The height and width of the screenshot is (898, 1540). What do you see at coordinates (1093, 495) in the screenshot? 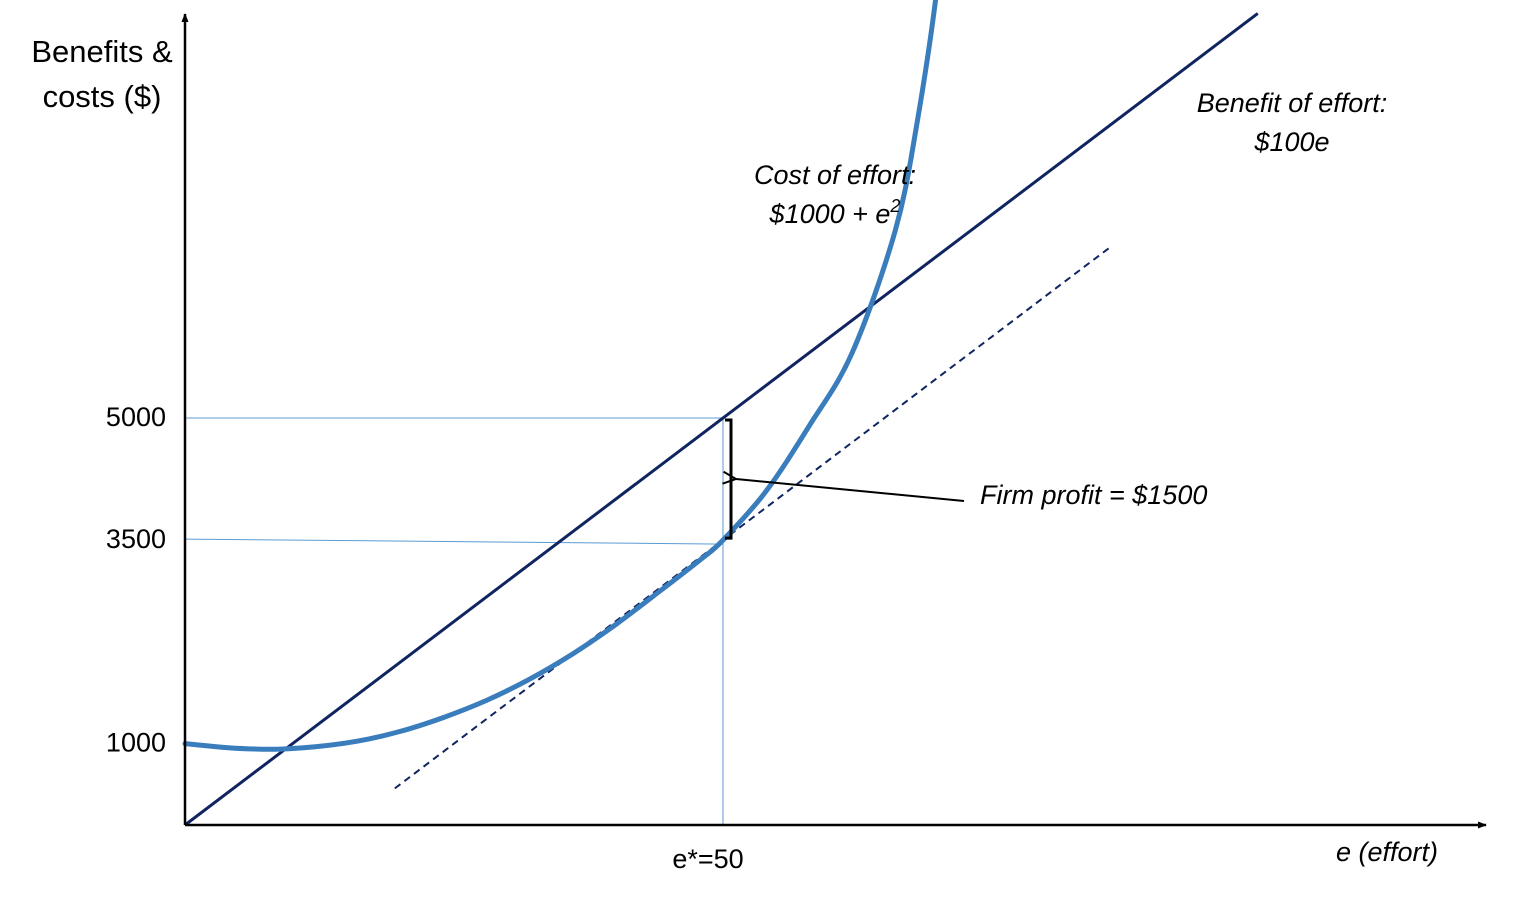
I see `profit-annotation: Firm profit = $1500` at bounding box center [1093, 495].